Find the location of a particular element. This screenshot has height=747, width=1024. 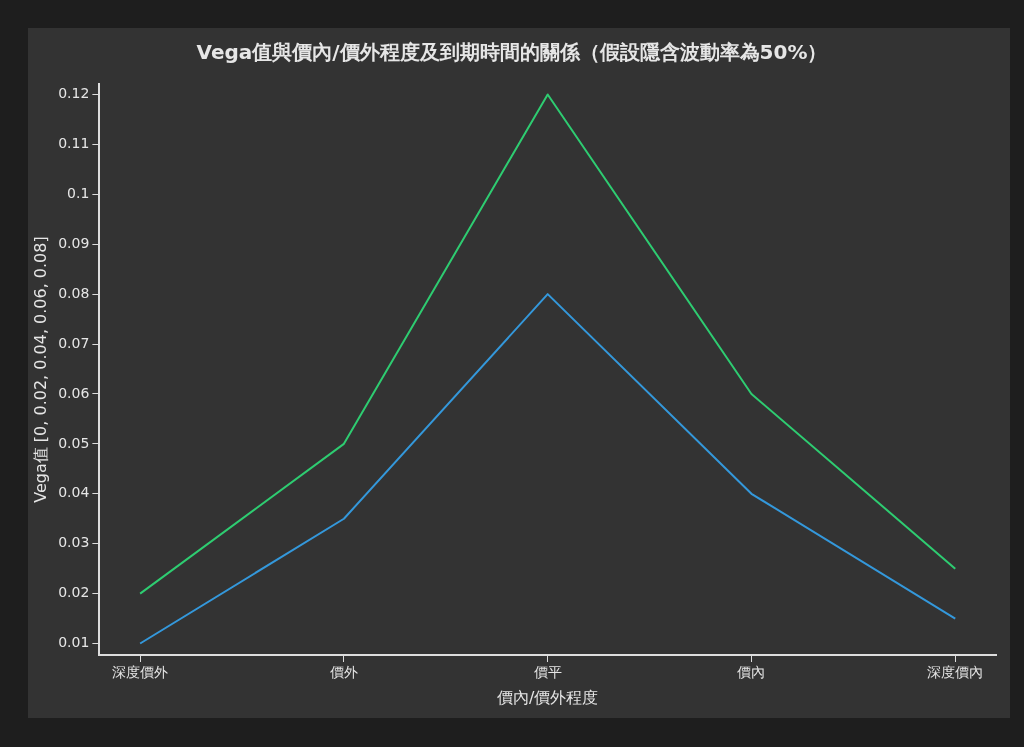

x-tick-label: 價內 is located at coordinates (751, 672).